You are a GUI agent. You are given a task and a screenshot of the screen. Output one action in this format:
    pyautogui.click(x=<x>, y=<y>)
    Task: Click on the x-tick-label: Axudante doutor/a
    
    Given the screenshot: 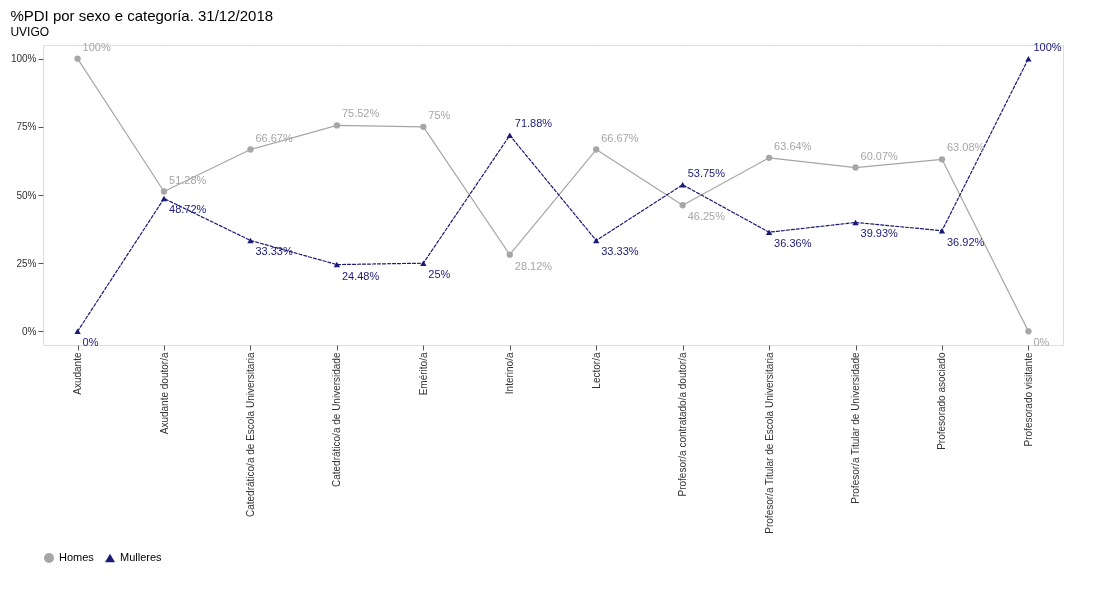 What is the action you would take?
    pyautogui.click(x=164, y=393)
    